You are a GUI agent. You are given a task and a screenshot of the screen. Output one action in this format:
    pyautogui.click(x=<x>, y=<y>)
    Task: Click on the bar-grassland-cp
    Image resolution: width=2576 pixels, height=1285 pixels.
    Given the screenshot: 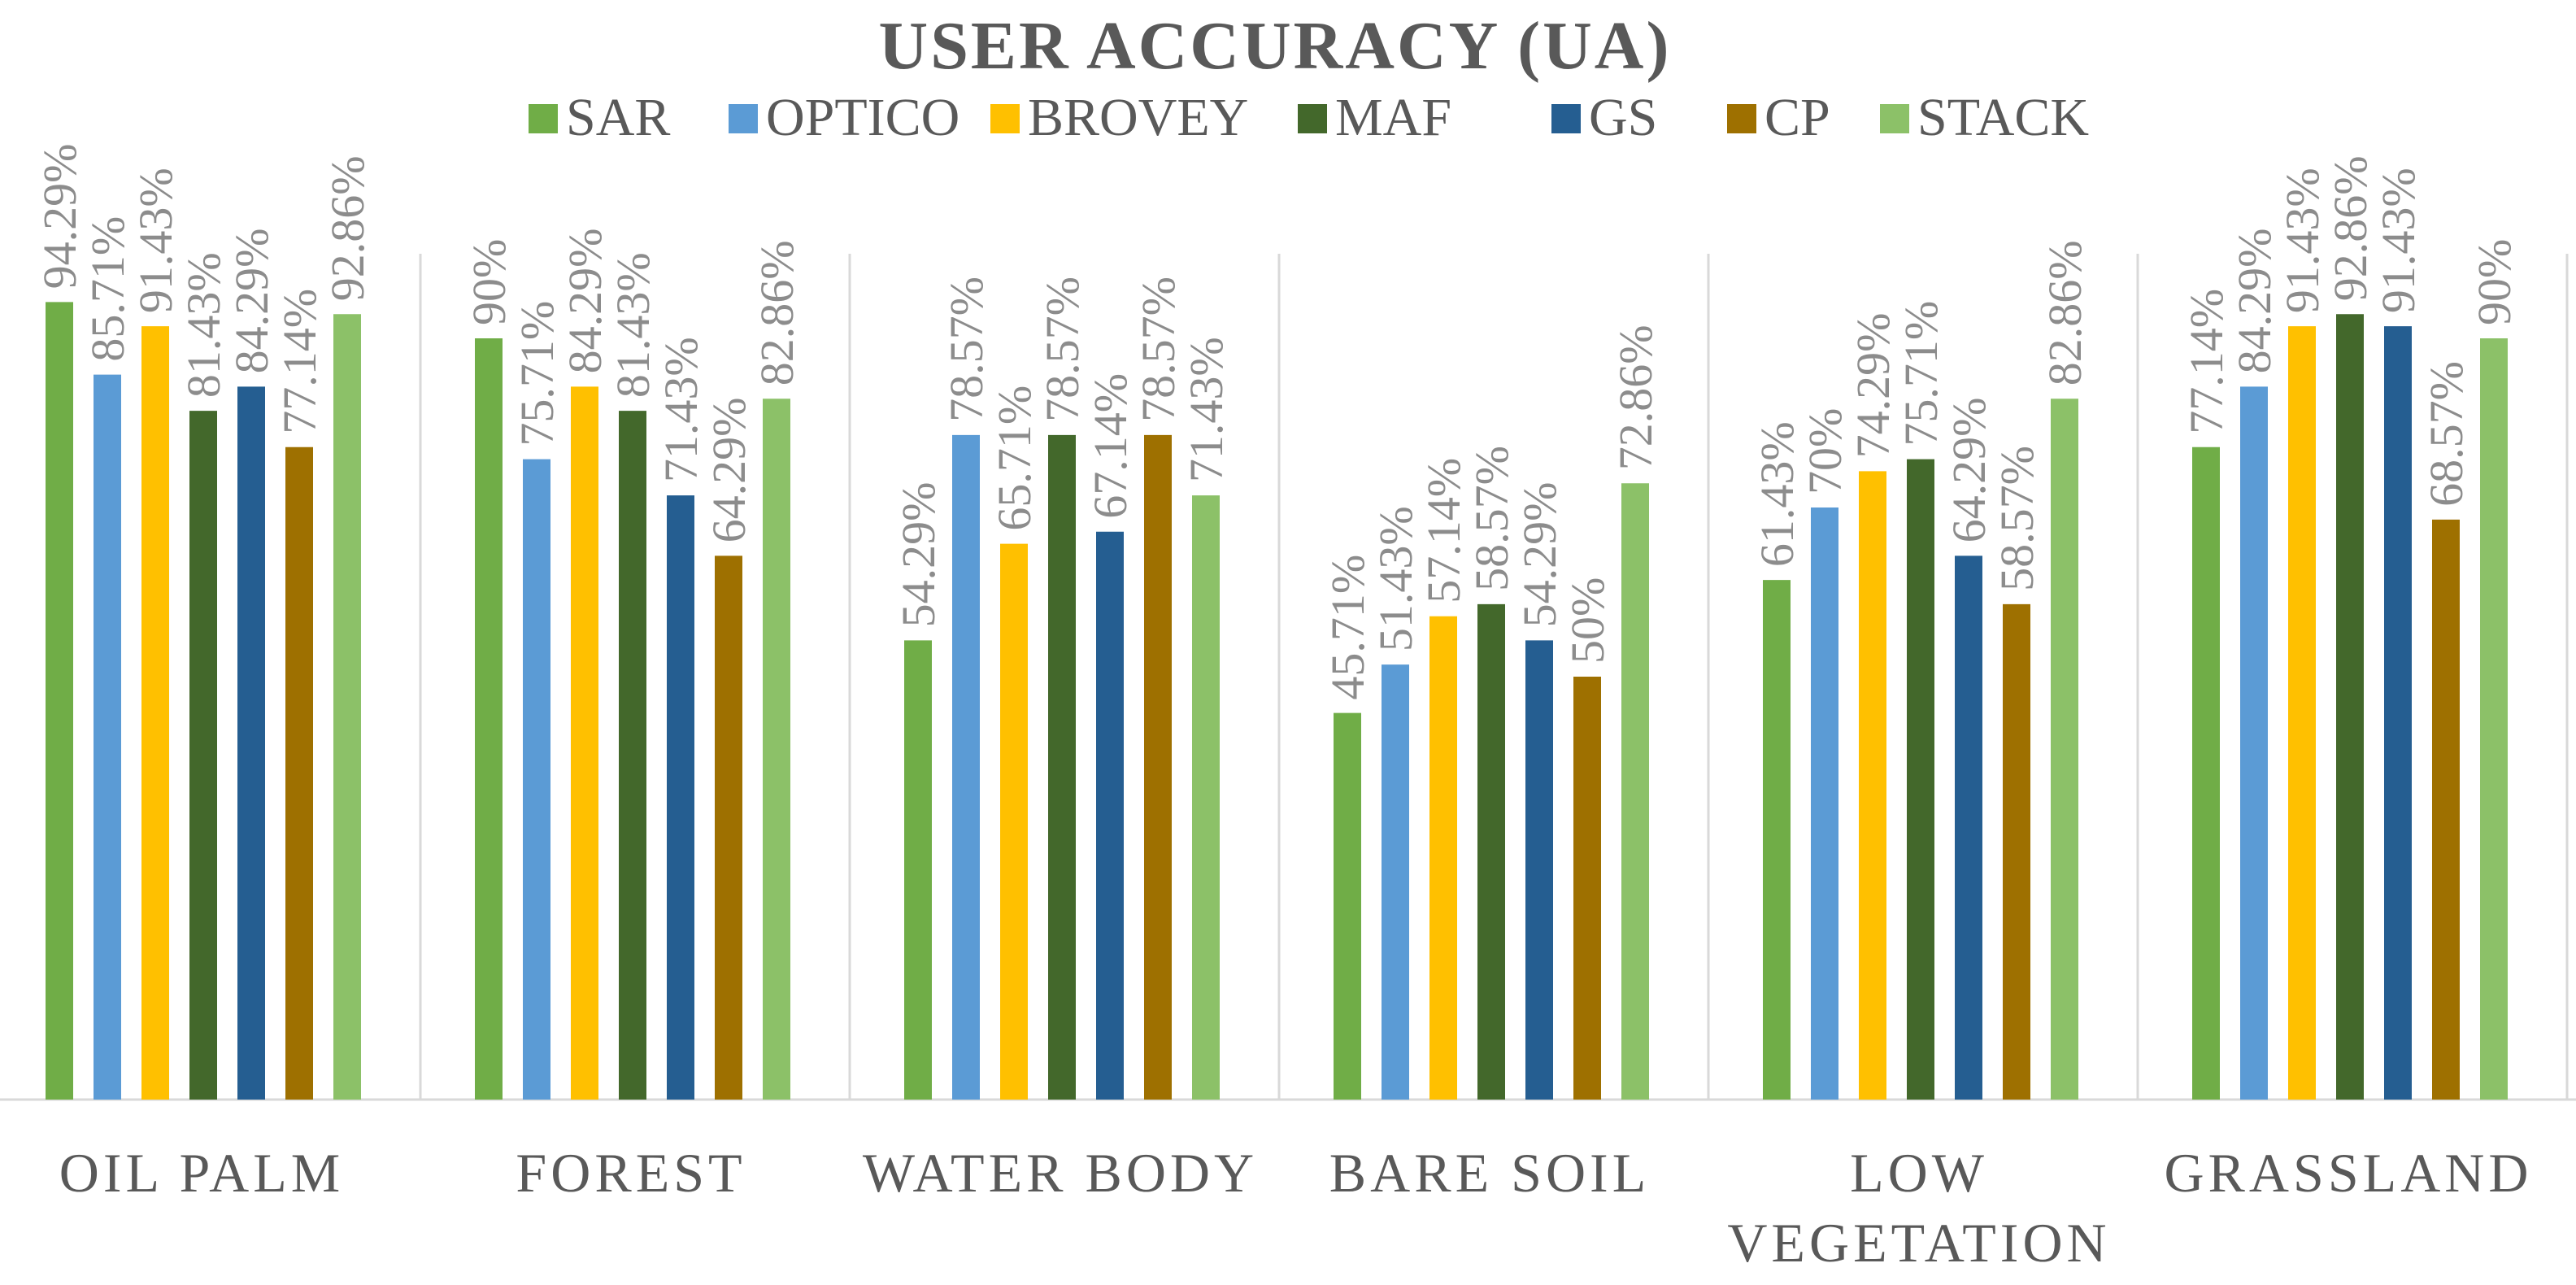 What is the action you would take?
    pyautogui.click(x=2446, y=810)
    